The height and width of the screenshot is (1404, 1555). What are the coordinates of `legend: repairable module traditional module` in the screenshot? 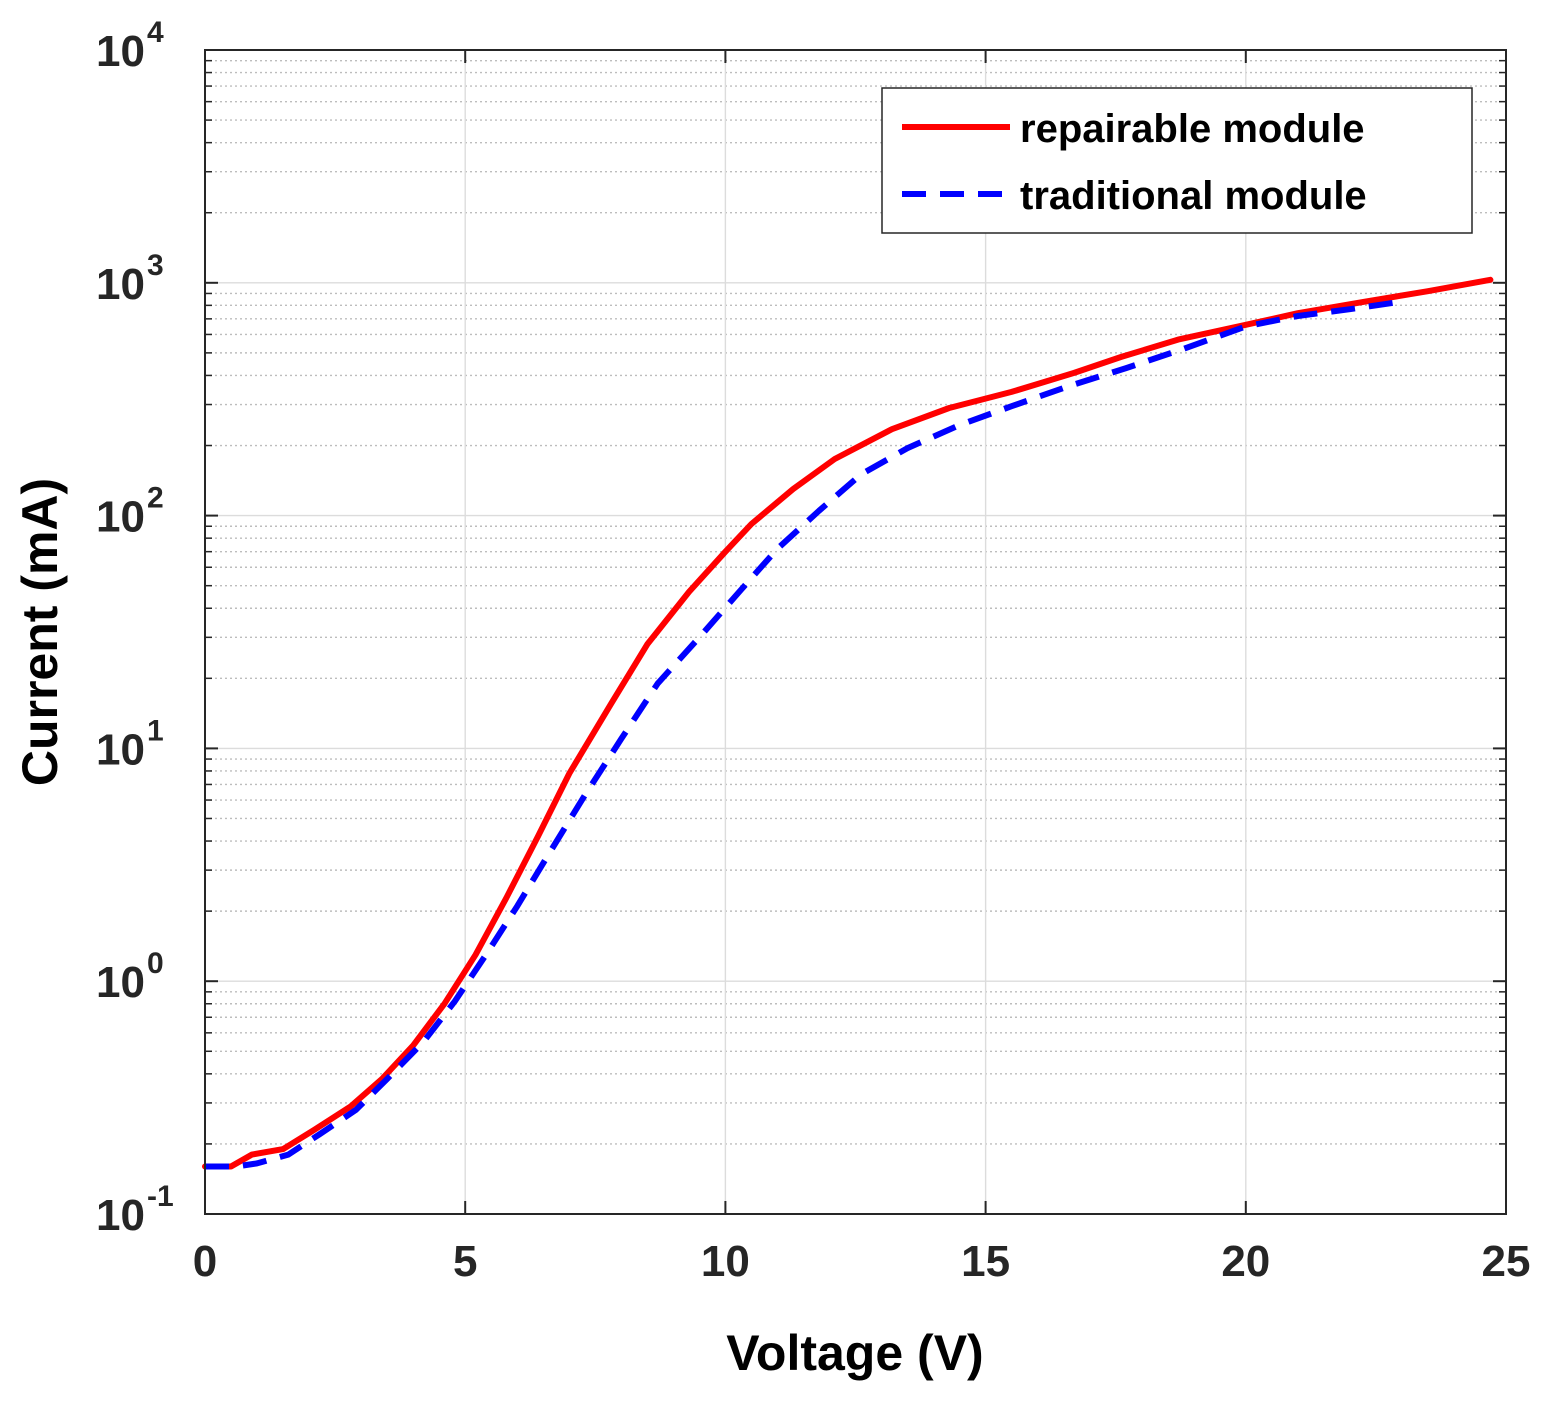 It's located at (1177, 160).